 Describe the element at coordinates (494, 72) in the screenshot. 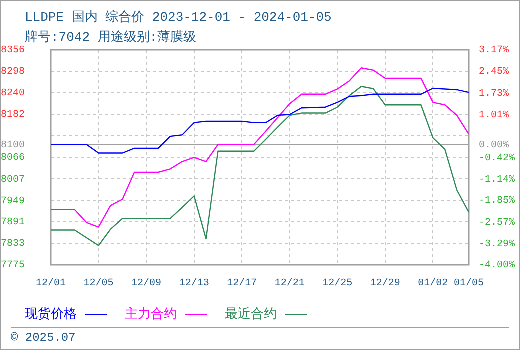

I see `y2-tick-label: 2.45%` at that location.